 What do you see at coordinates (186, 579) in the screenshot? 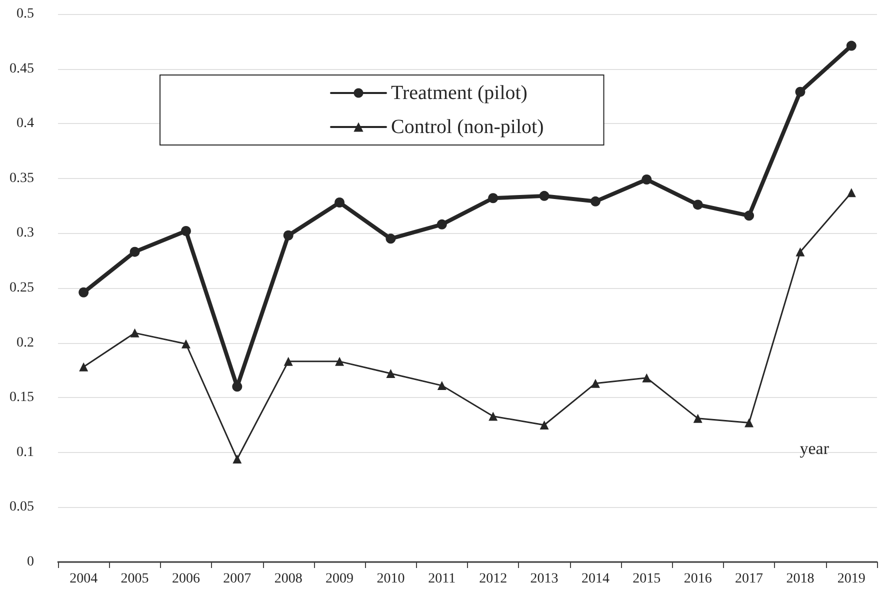
I see `x-tick-label: 2006` at bounding box center [186, 579].